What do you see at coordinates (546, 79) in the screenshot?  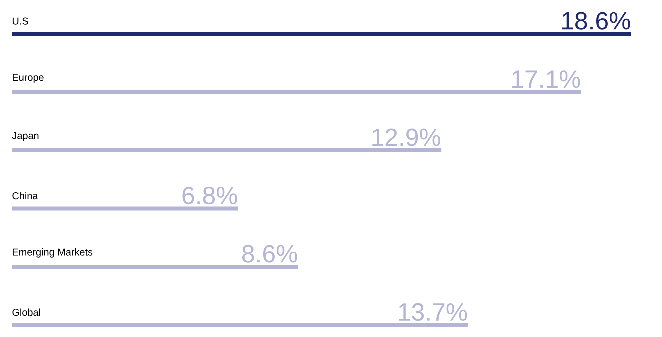 I see `data-label: 17.1%` at bounding box center [546, 79].